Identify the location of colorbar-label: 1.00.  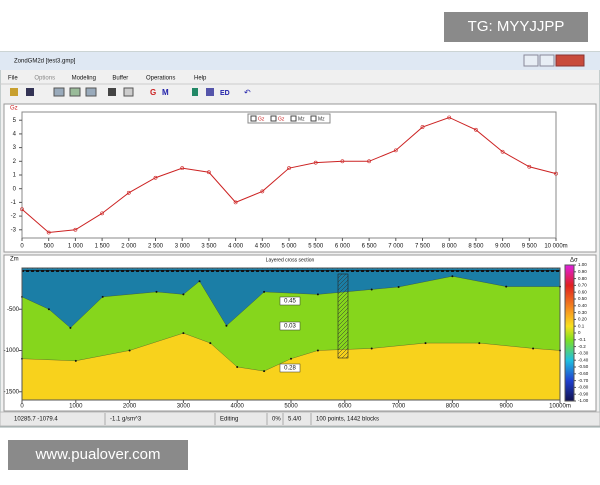
(582, 264).